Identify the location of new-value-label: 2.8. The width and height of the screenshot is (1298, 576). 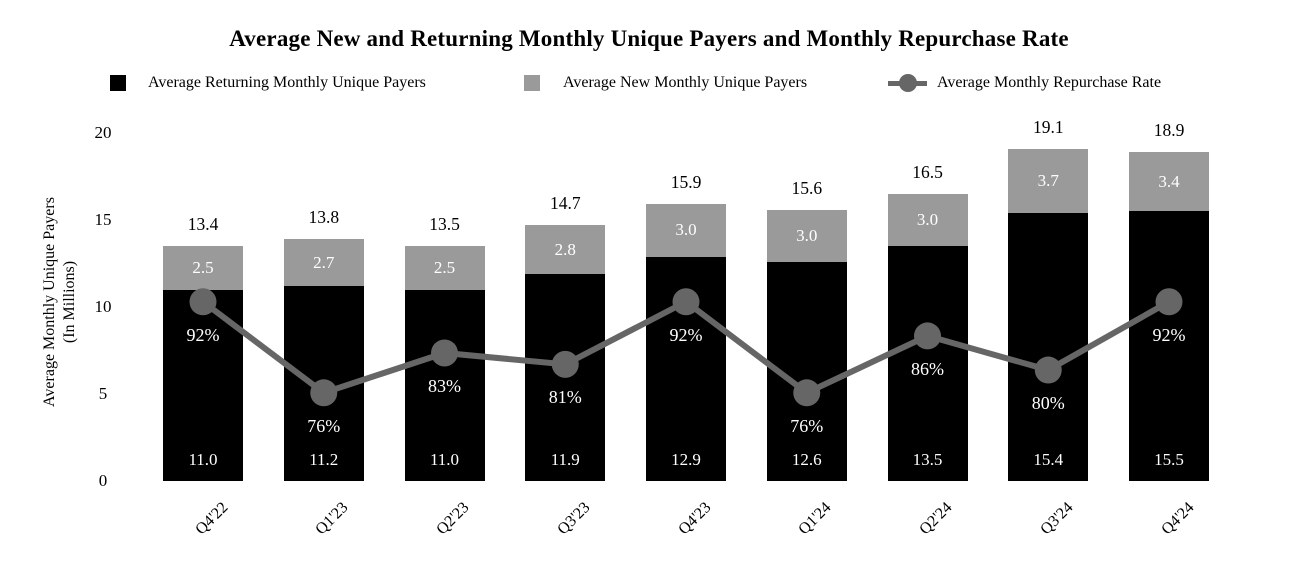
(565, 249).